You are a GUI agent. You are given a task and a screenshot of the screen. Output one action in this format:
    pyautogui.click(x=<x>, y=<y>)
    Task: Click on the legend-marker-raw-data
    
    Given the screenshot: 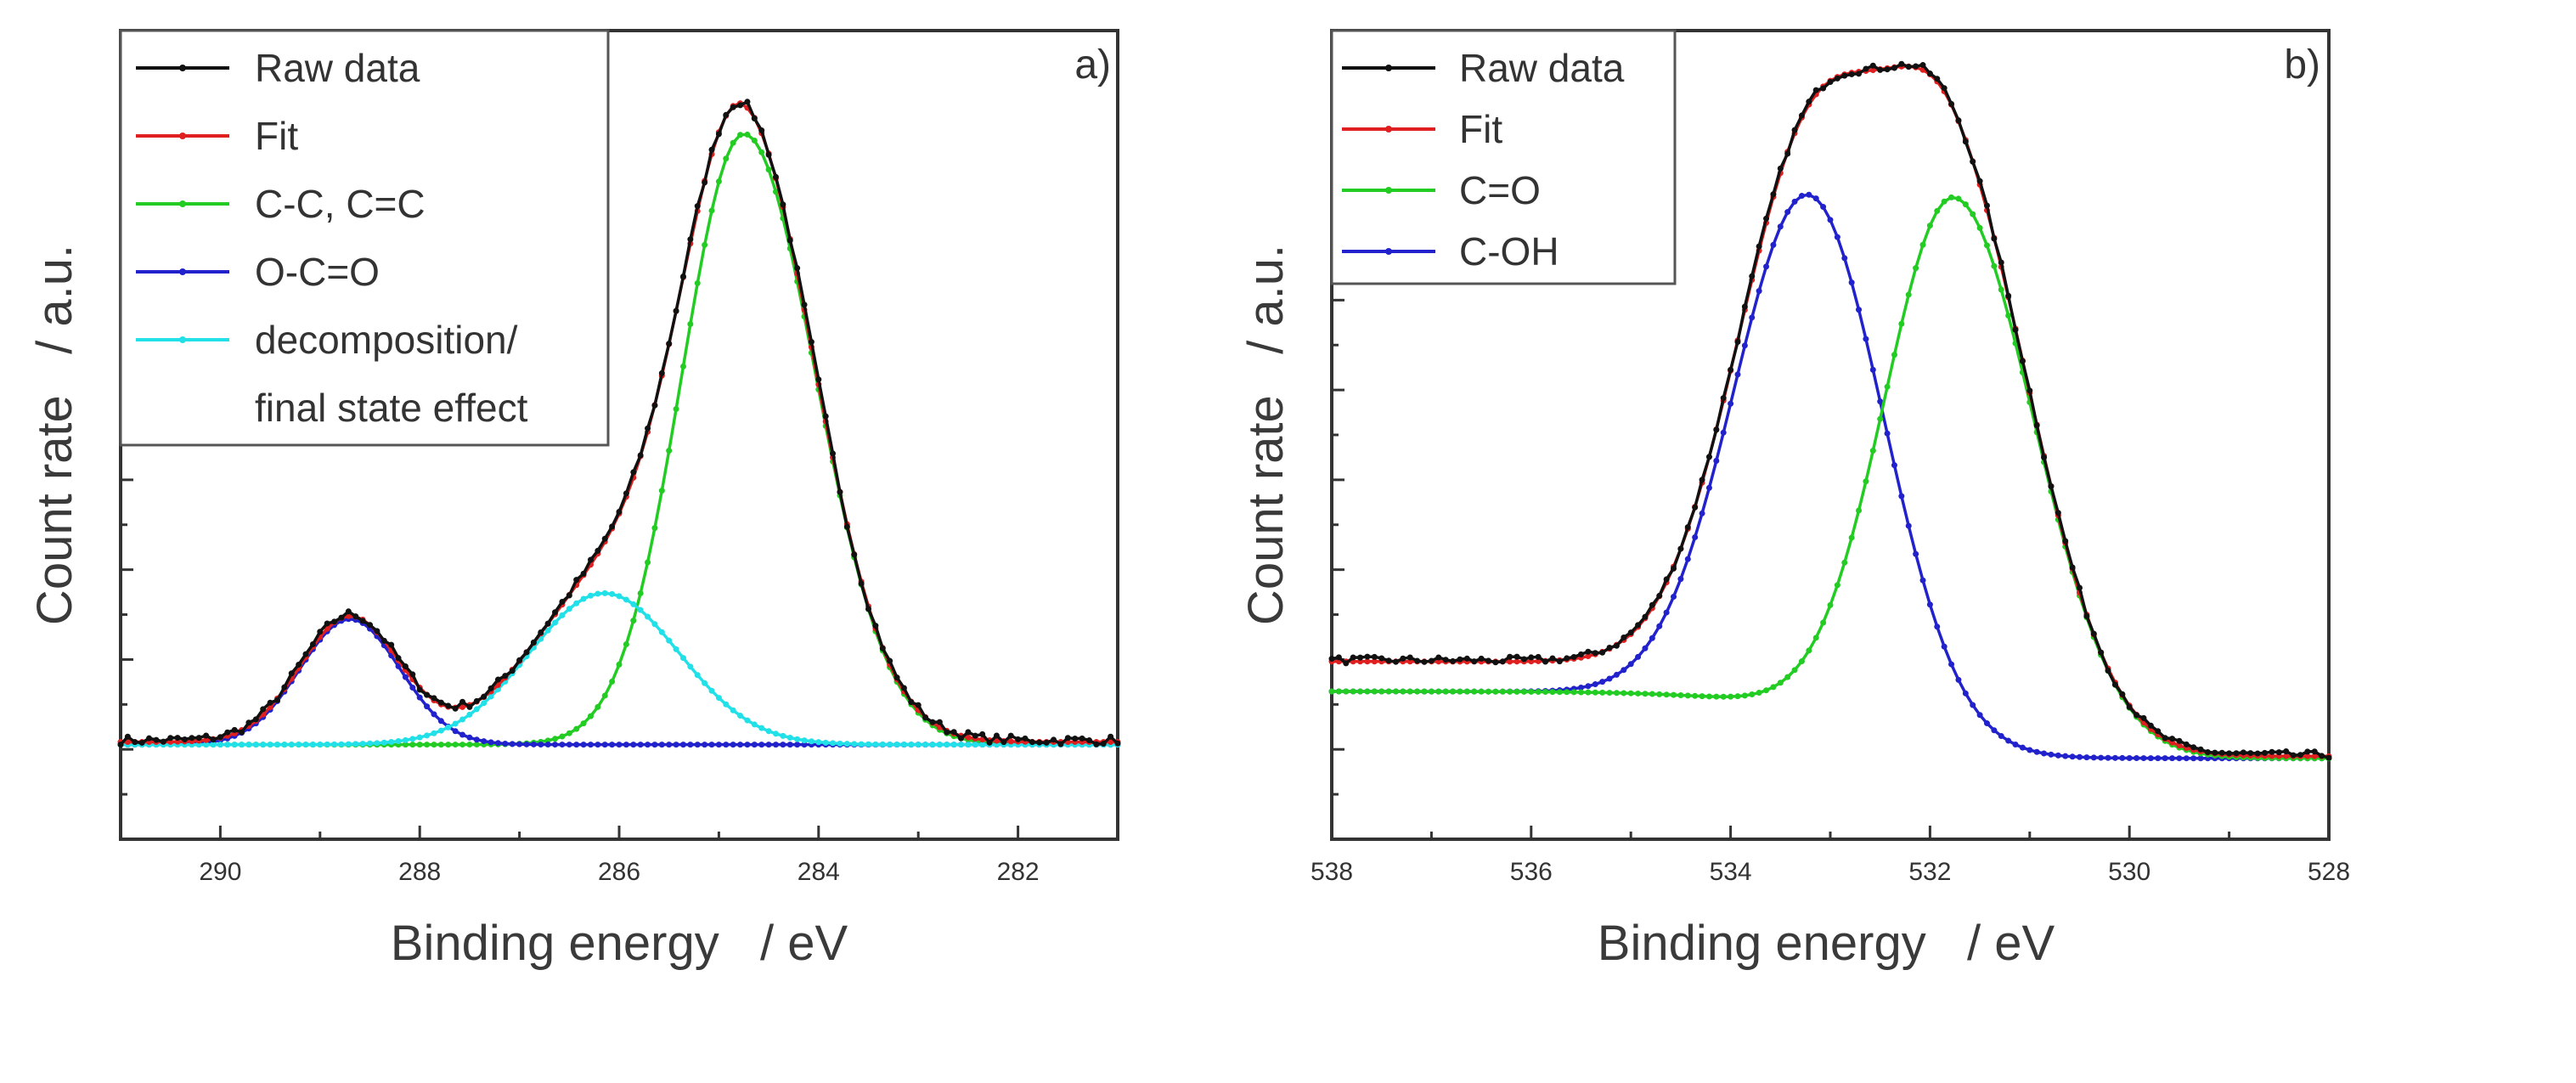 What is the action you would take?
    pyautogui.click(x=182, y=68)
    